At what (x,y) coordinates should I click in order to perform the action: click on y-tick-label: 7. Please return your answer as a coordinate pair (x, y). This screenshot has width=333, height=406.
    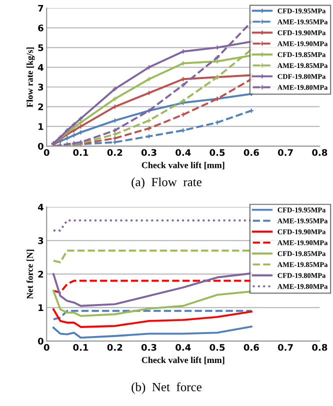
    Looking at the image, I should click on (41, 8).